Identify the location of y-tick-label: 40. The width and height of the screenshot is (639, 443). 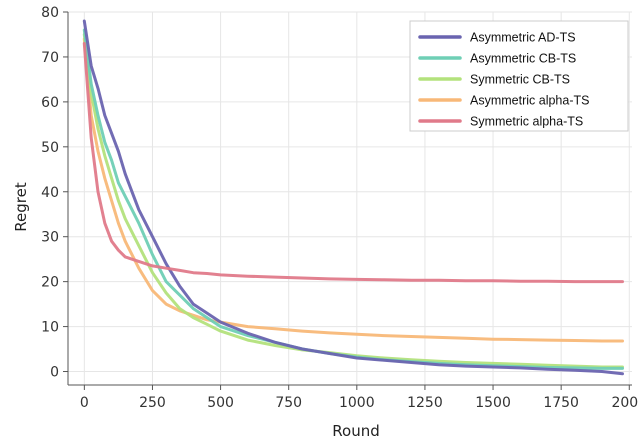
(50, 193).